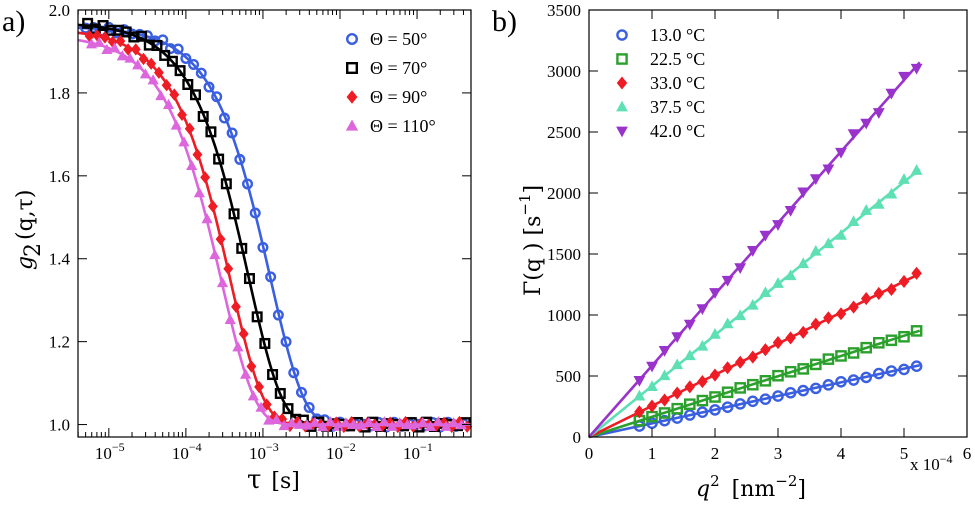 This screenshot has width=975, height=506. I want to click on x-tick-label: 10⁻³, so click(264, 451).